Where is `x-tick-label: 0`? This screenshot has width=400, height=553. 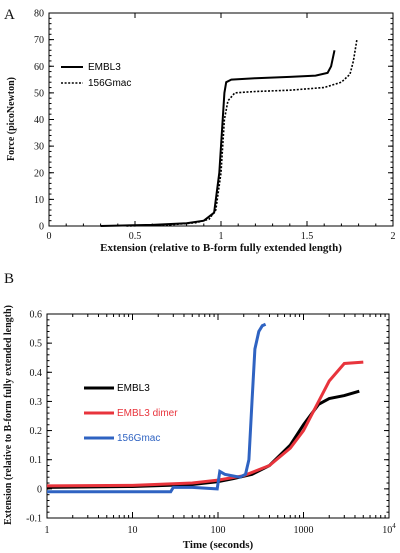 x-tick-label: 0 is located at coordinates (49, 236).